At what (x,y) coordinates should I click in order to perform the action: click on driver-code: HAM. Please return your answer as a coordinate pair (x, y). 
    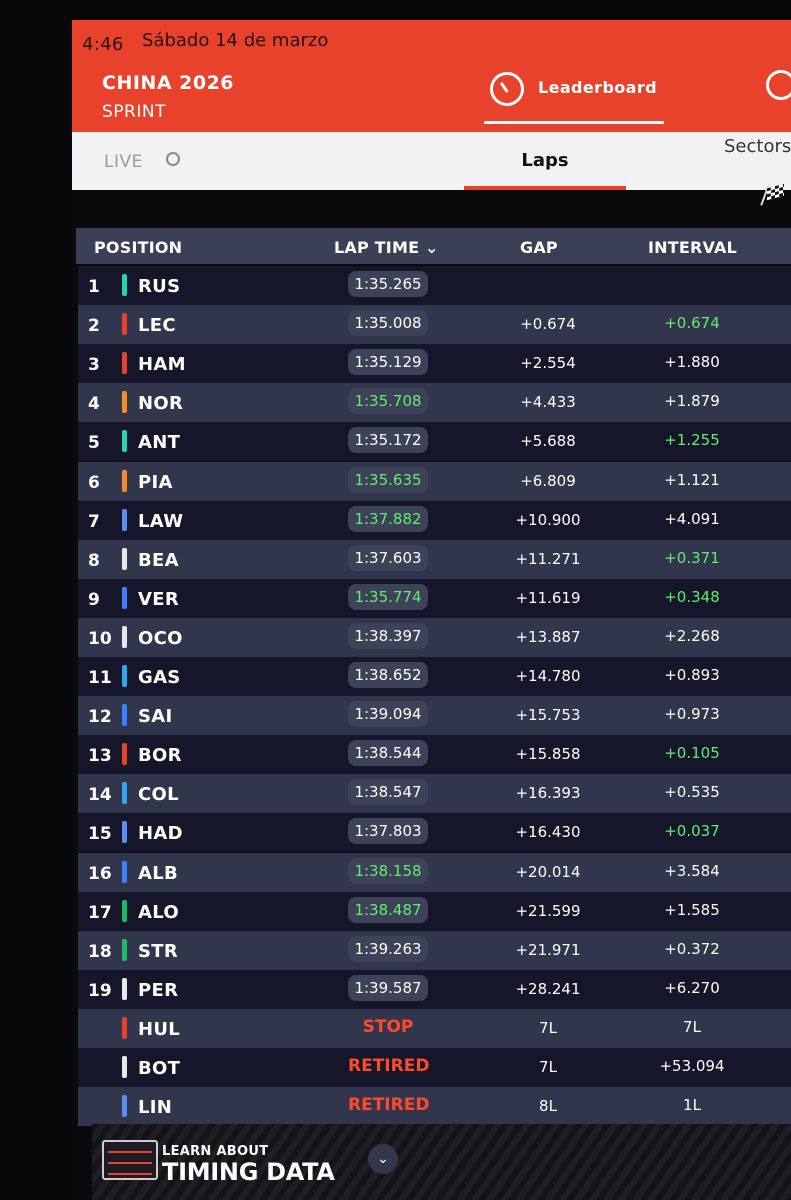
    Looking at the image, I should click on (162, 365).